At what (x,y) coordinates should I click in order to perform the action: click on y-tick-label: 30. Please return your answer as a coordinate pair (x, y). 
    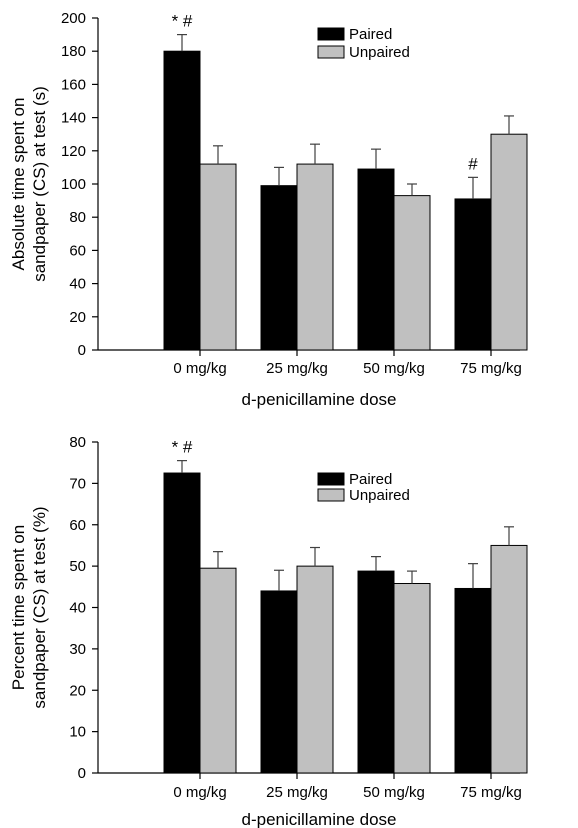
    Looking at the image, I should click on (77, 649).